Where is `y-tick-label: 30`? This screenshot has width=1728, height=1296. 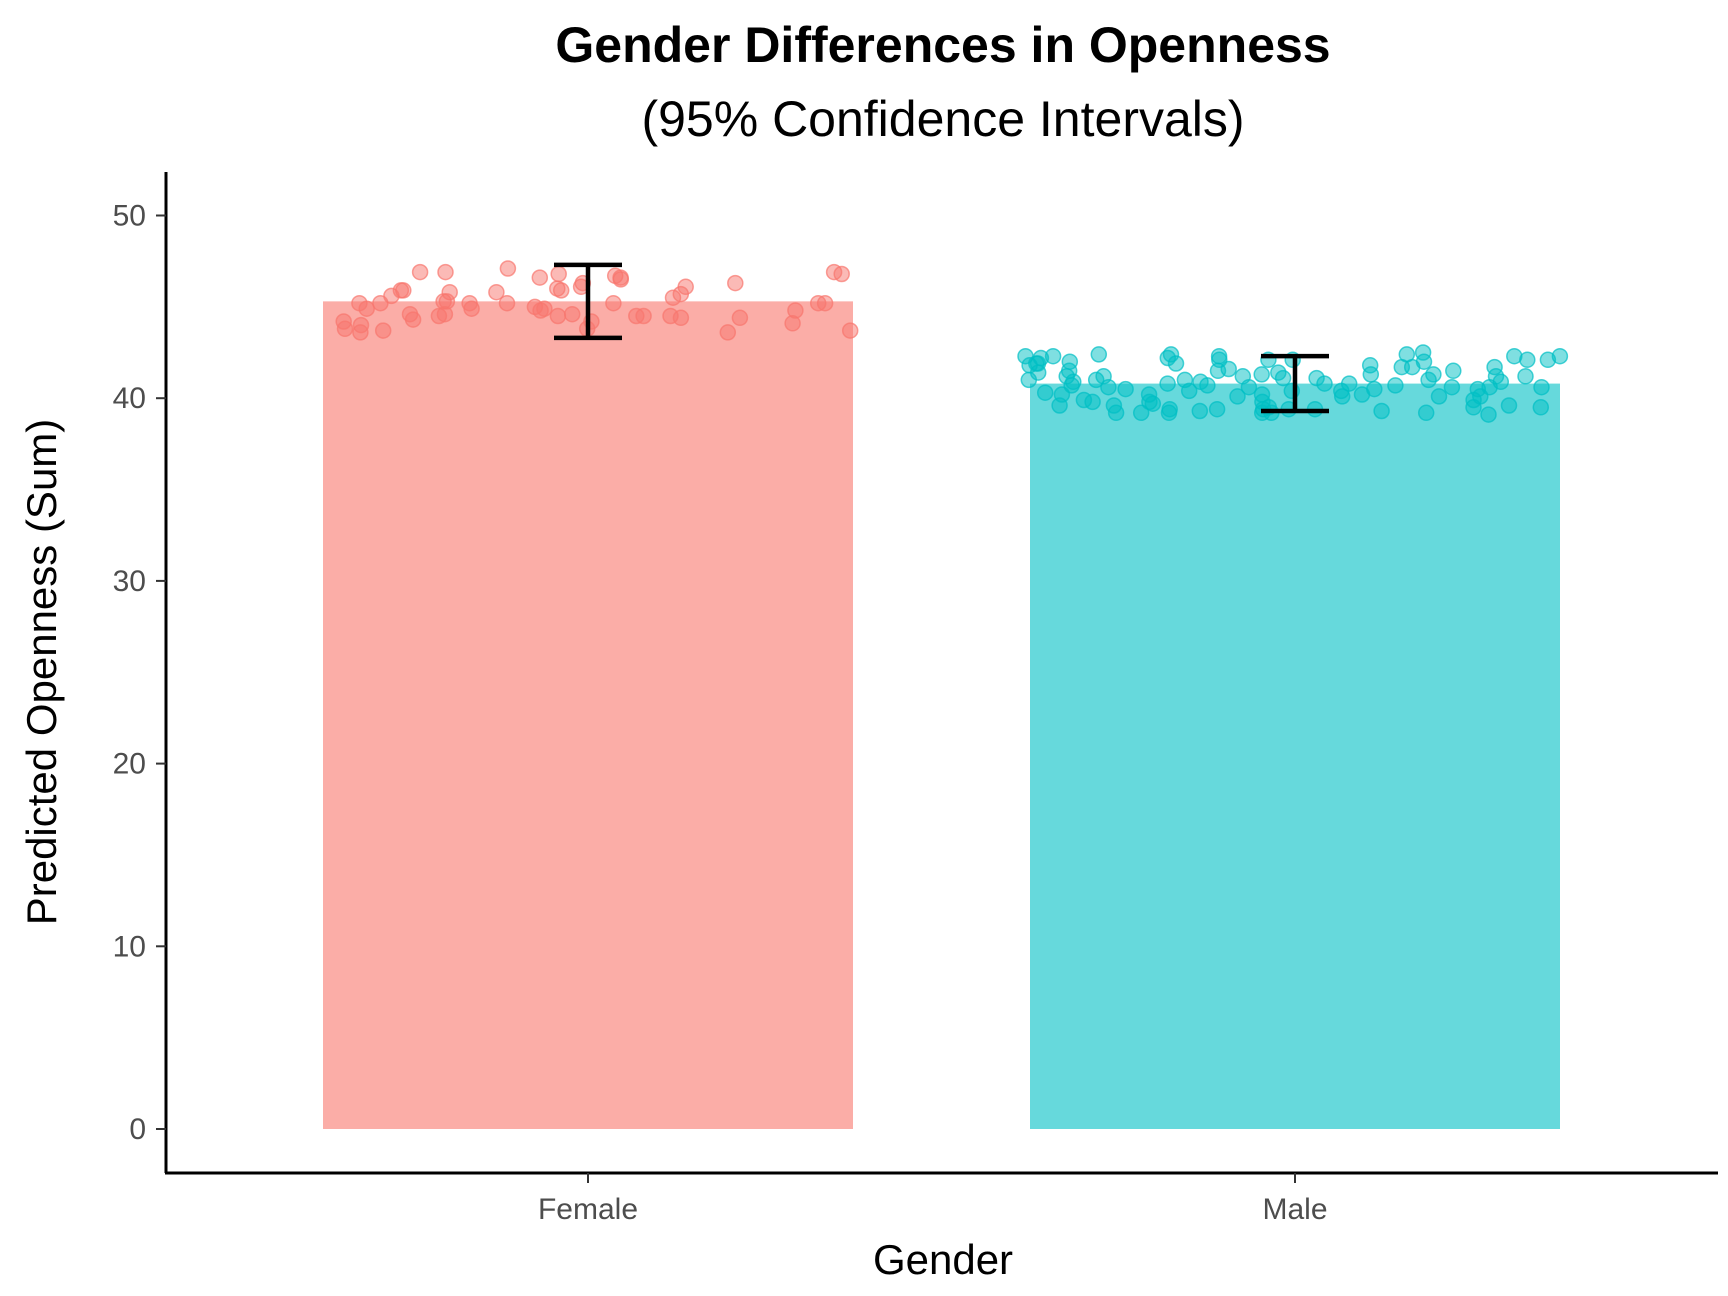
y-tick-label: 30 is located at coordinates (129, 581).